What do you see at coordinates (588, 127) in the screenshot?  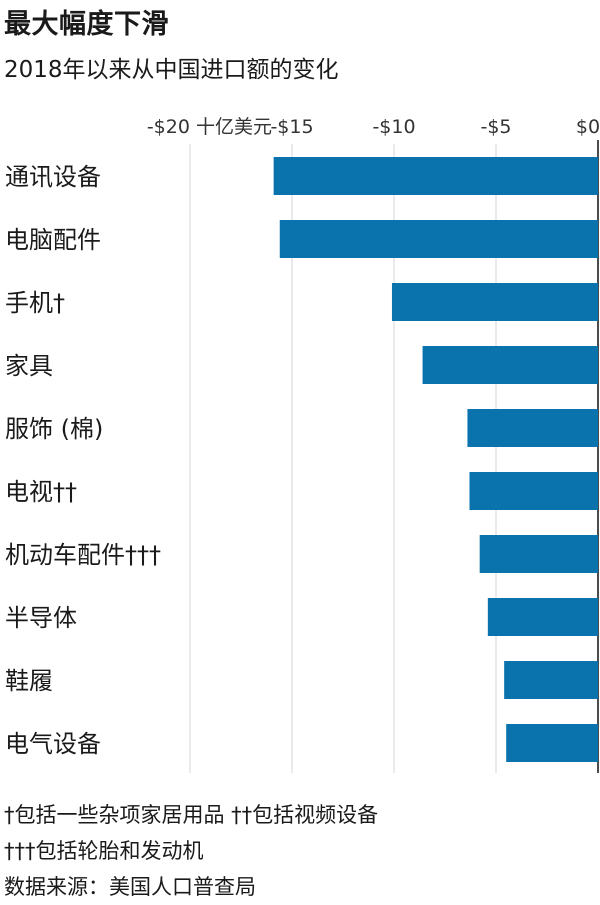 I see `x-tick-label: $0` at bounding box center [588, 127].